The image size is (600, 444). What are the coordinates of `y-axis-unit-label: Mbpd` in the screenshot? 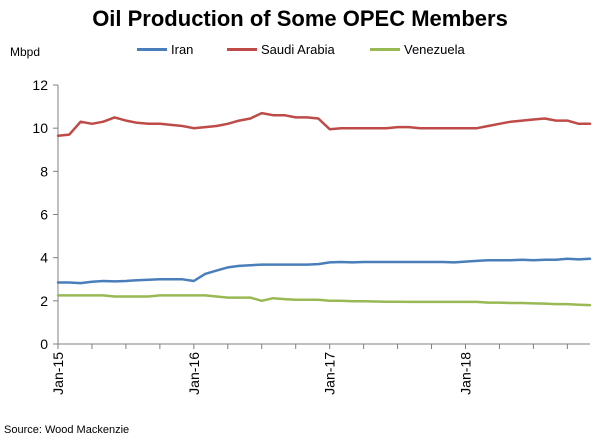 It's located at (25, 52).